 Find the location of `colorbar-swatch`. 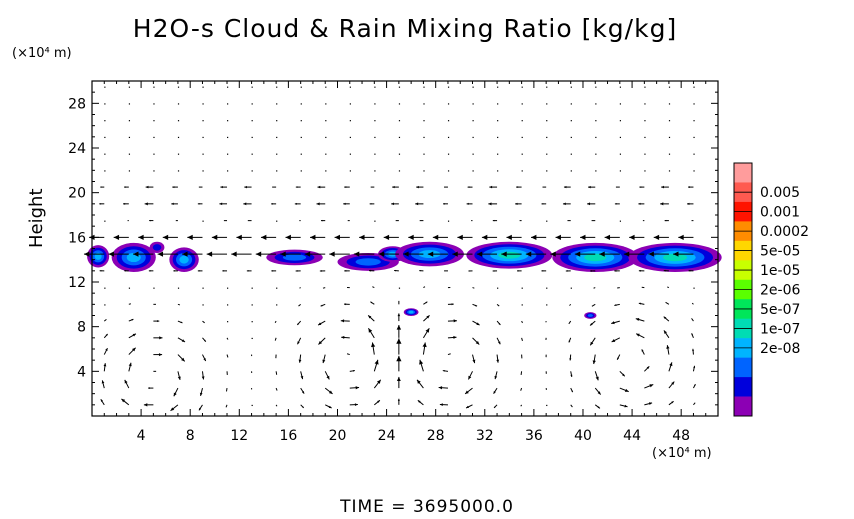

colorbar-swatch is located at coordinates (743, 173).